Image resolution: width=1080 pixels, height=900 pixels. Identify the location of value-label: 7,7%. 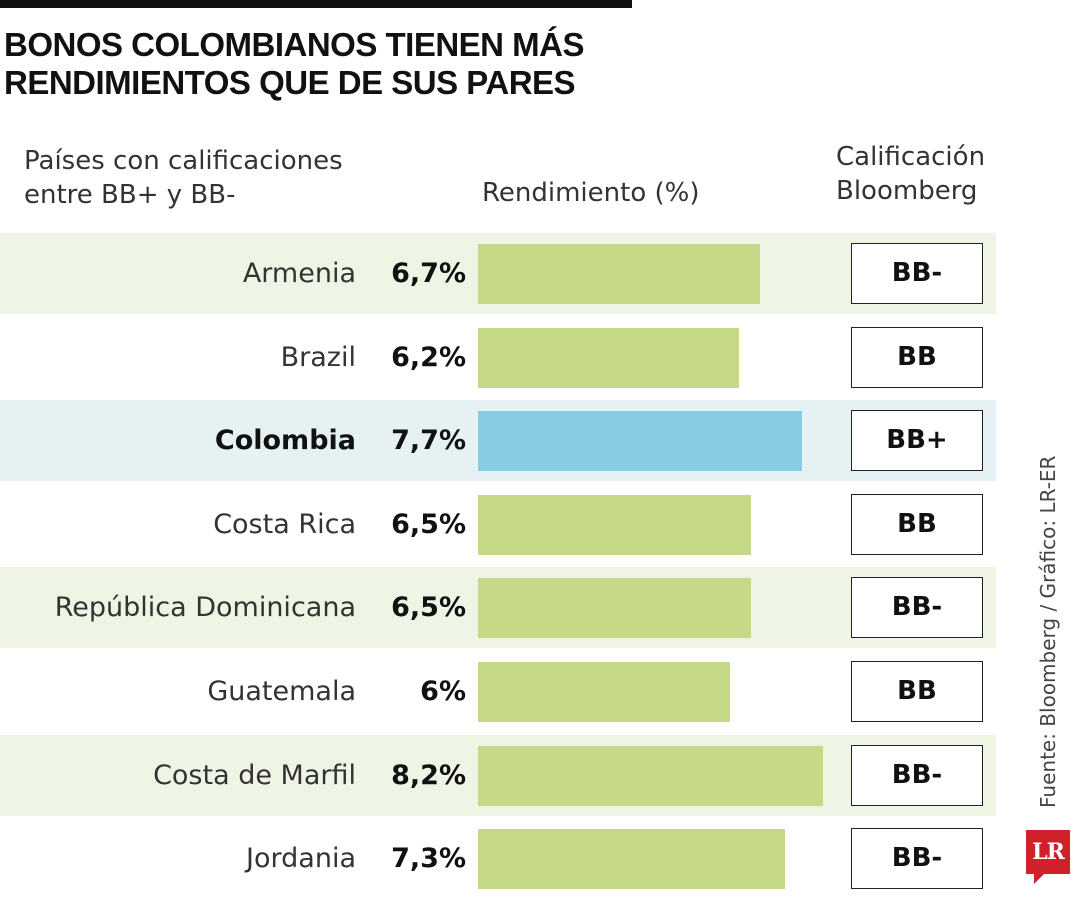
(428, 441).